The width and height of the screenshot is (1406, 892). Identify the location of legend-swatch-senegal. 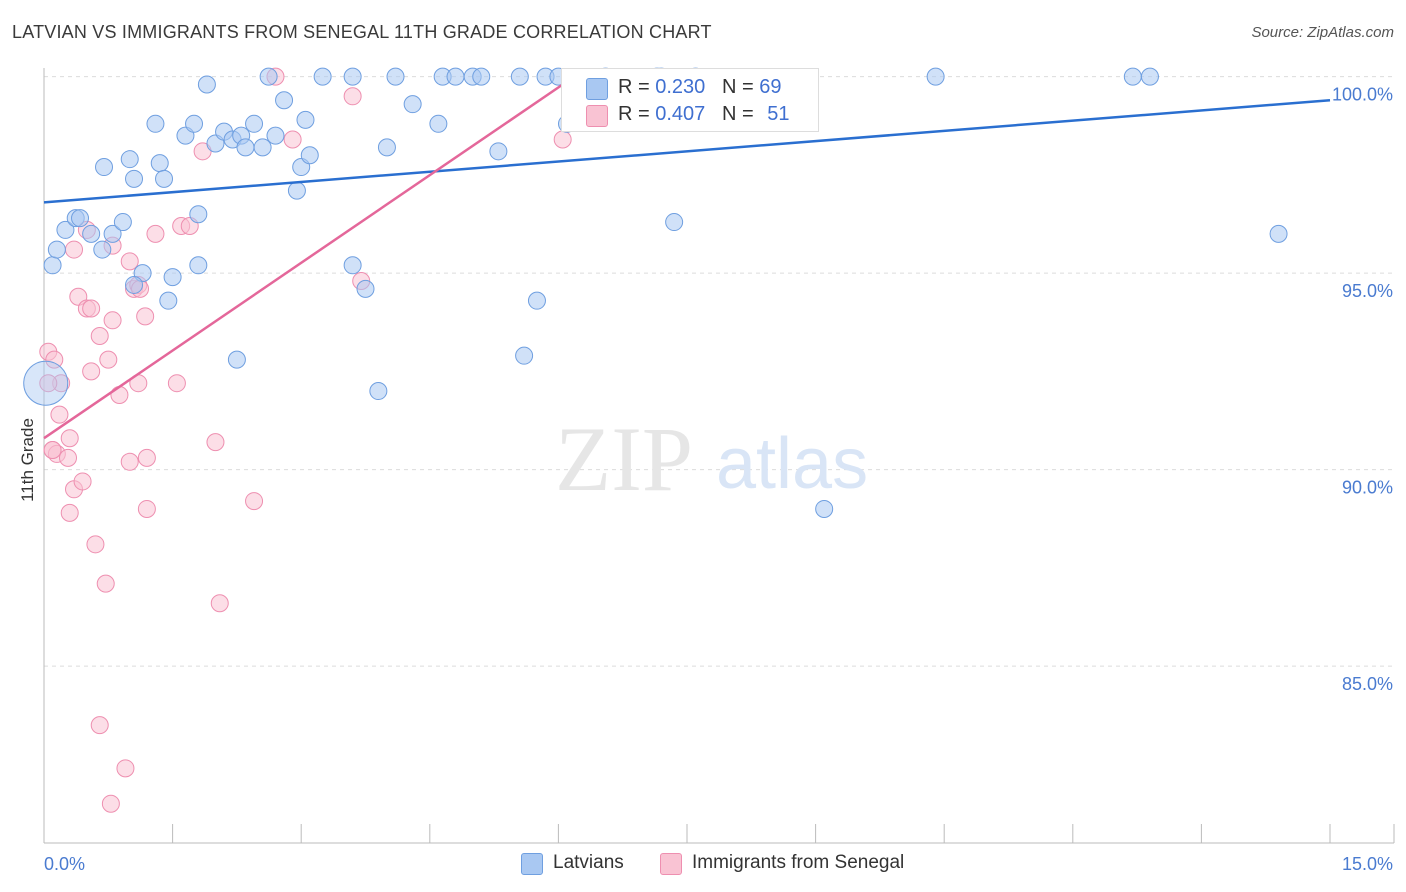
(597, 116).